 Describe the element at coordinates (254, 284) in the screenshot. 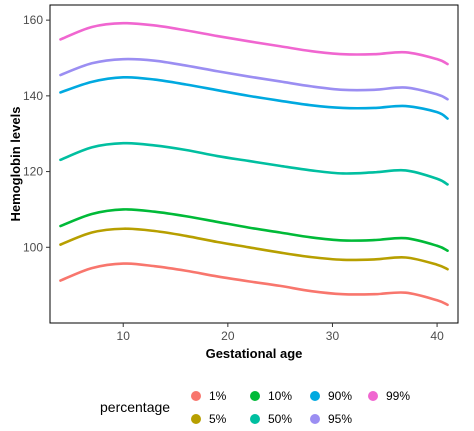

I see `series-line-1pct` at that location.